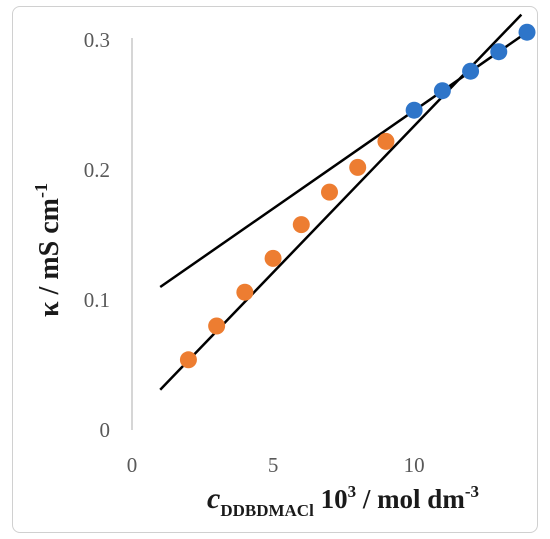 Image resolution: width=550 pixels, height=539 pixels. What do you see at coordinates (41, 190) in the screenshot?
I see `y-axis-title-sup: -1` at bounding box center [41, 190].